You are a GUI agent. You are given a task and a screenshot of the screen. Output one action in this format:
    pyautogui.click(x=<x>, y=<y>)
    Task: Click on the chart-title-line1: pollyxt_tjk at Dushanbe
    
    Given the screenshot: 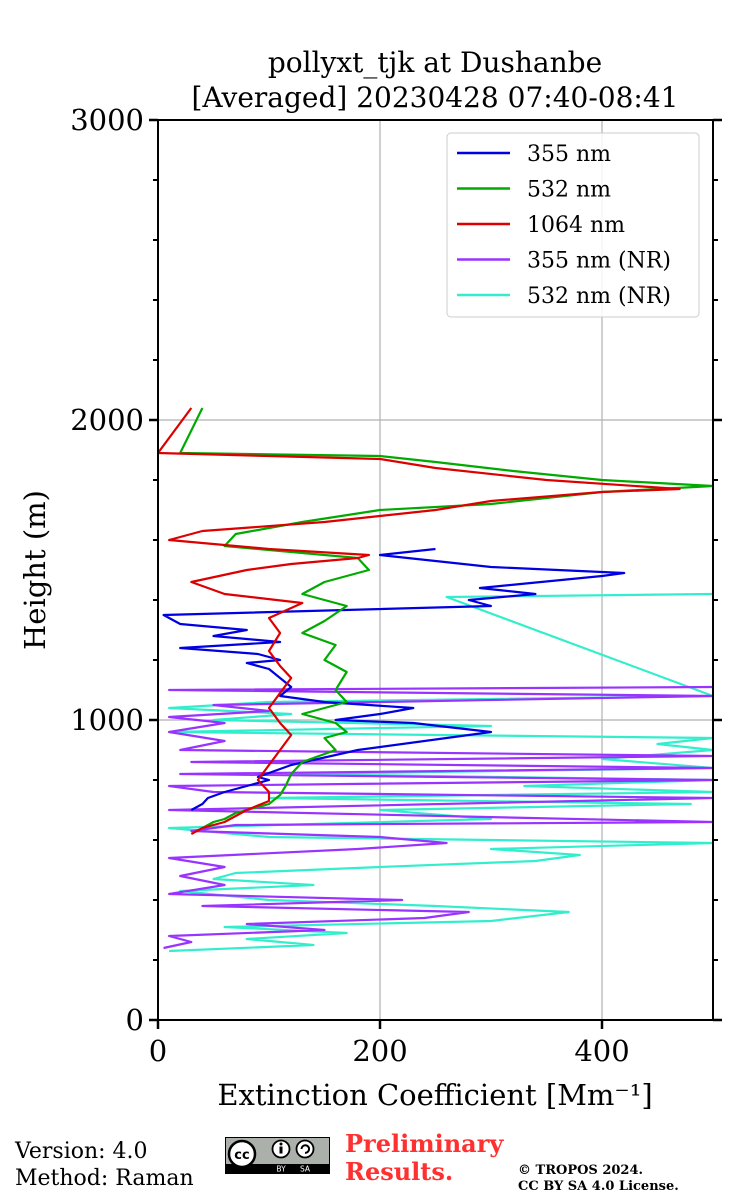 What is the action you would take?
    pyautogui.click(x=435, y=62)
    